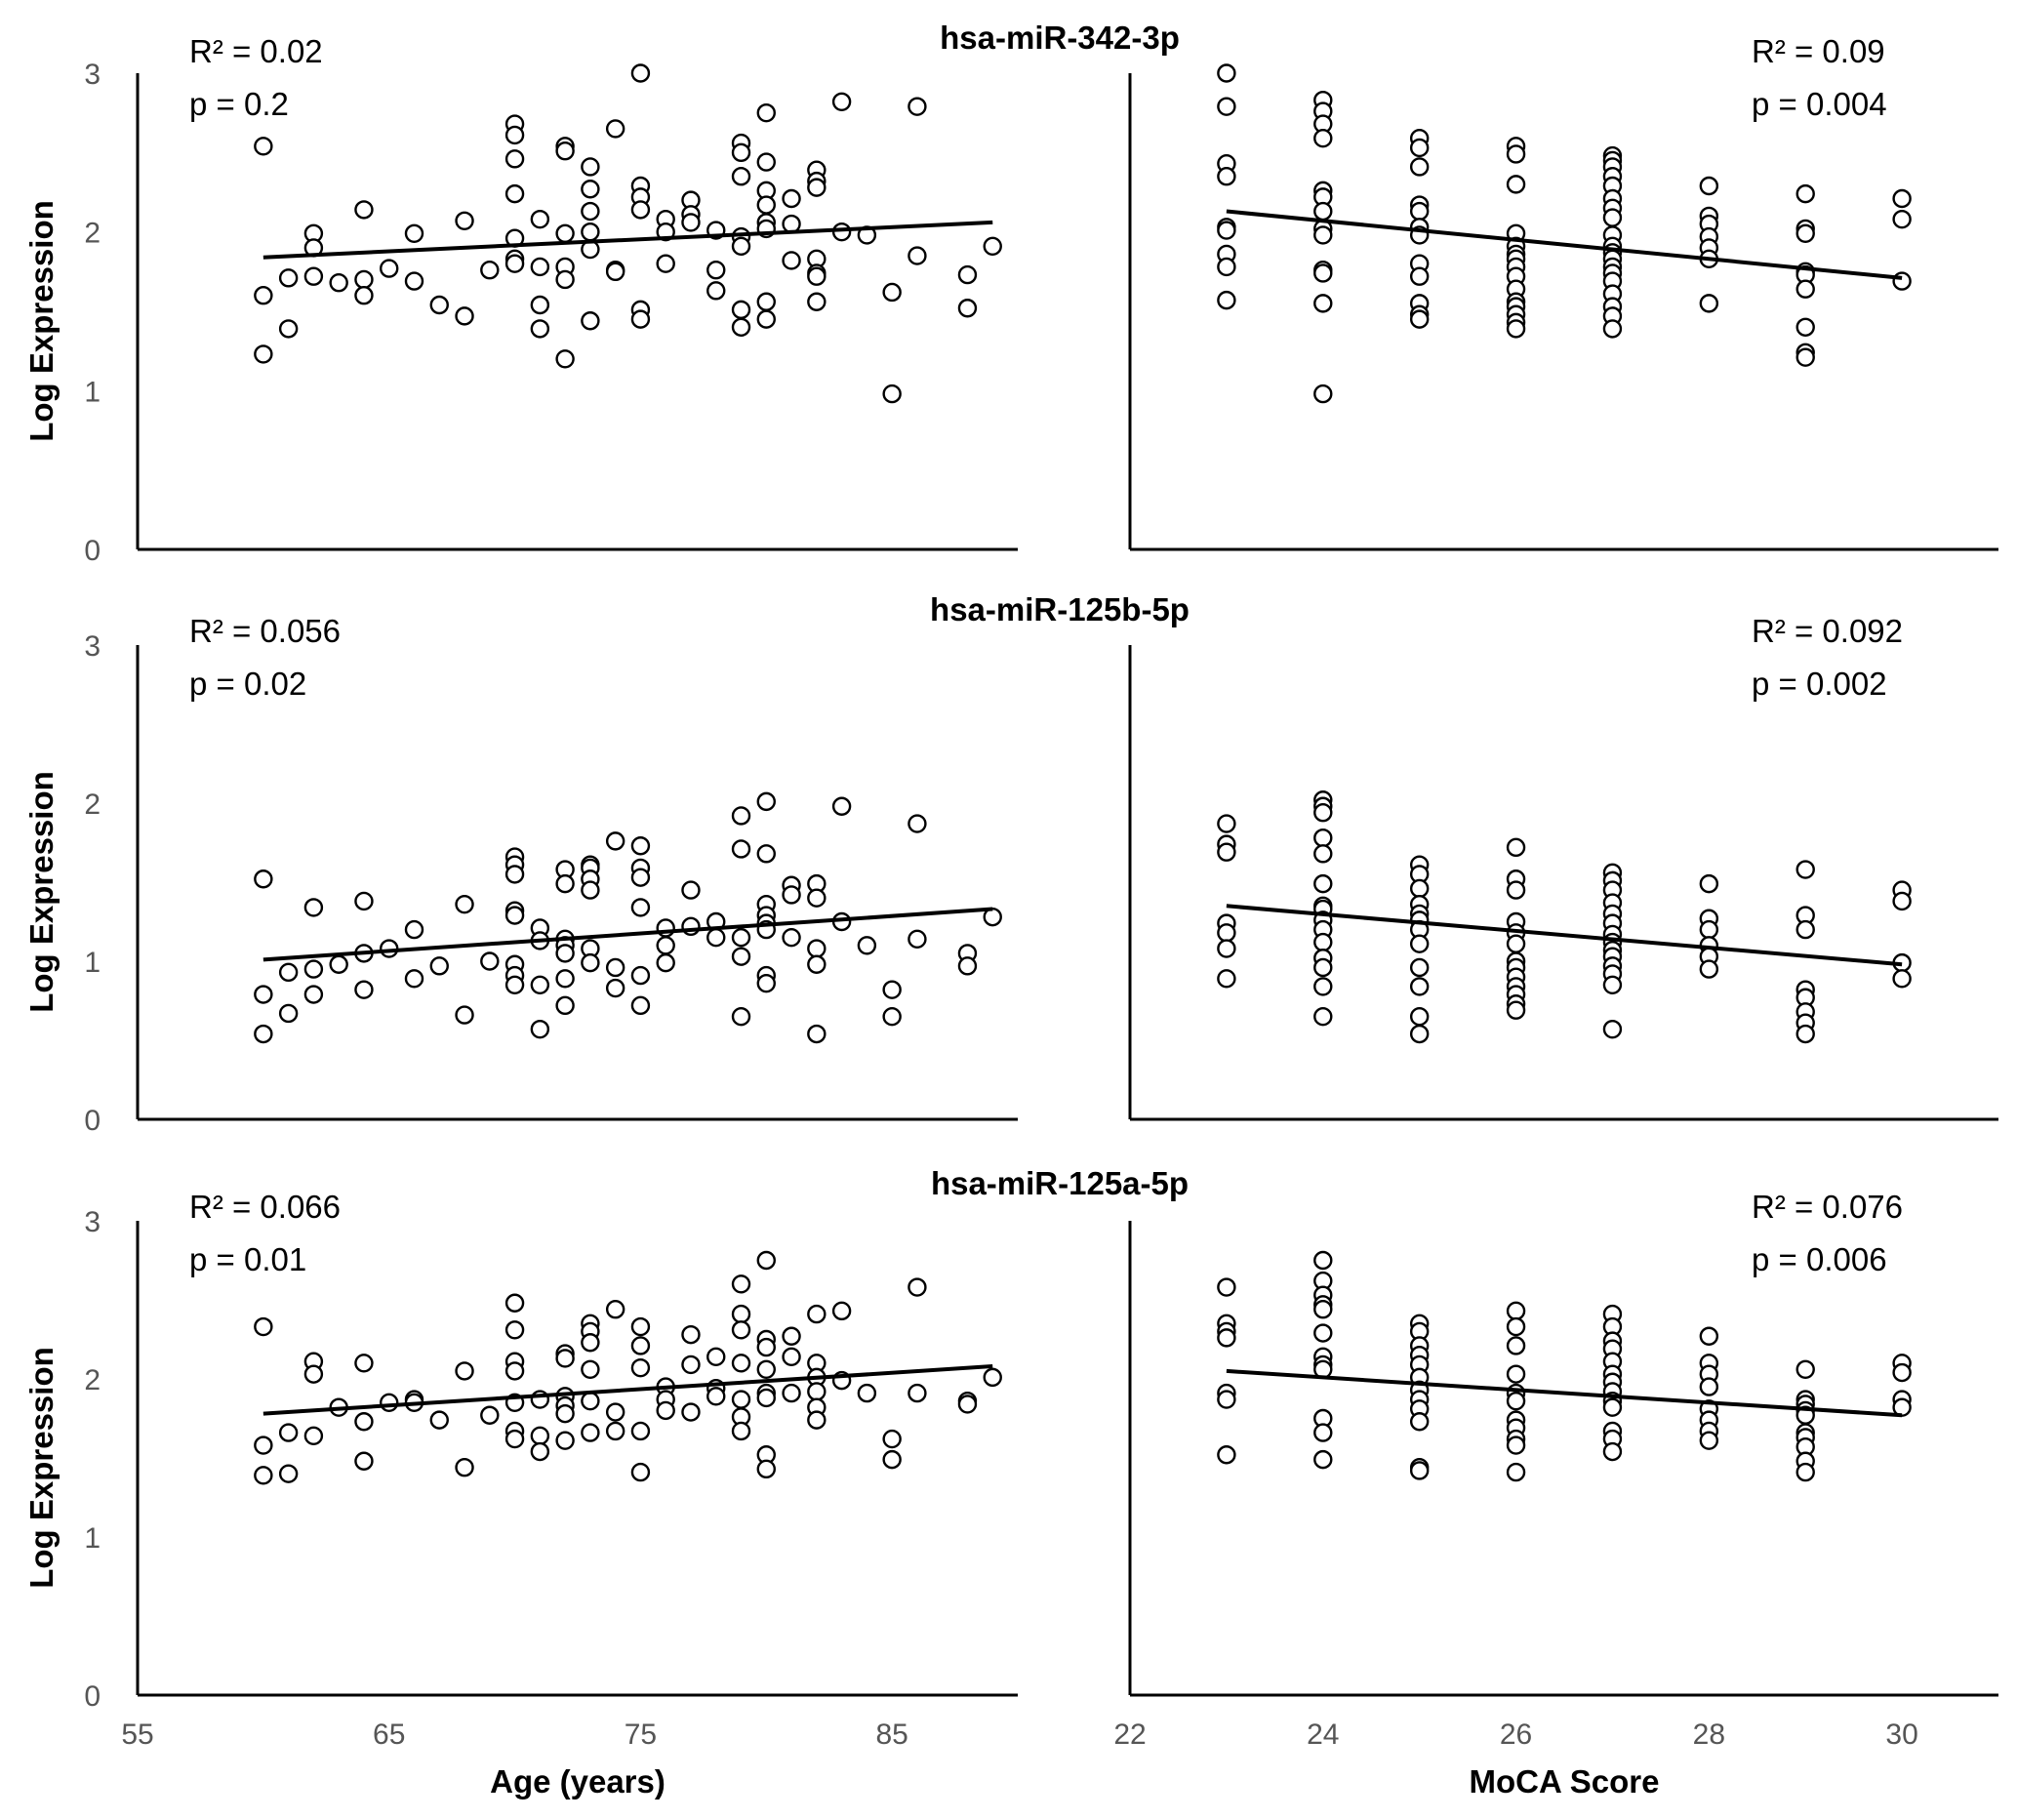  I want to click on x-tick-label: 22, so click(1129, 1735).